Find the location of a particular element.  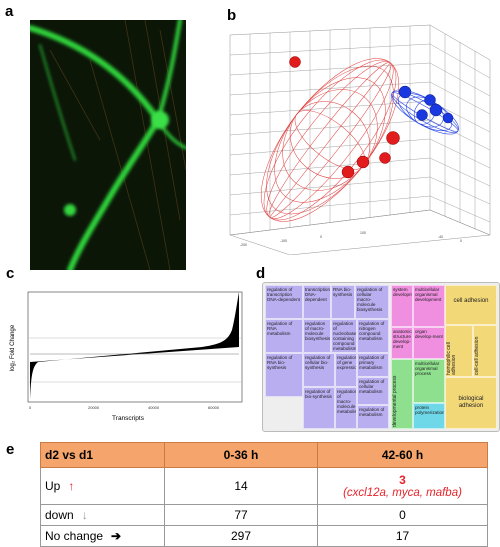

svg-text: -100 is located at coordinates (283, 241).